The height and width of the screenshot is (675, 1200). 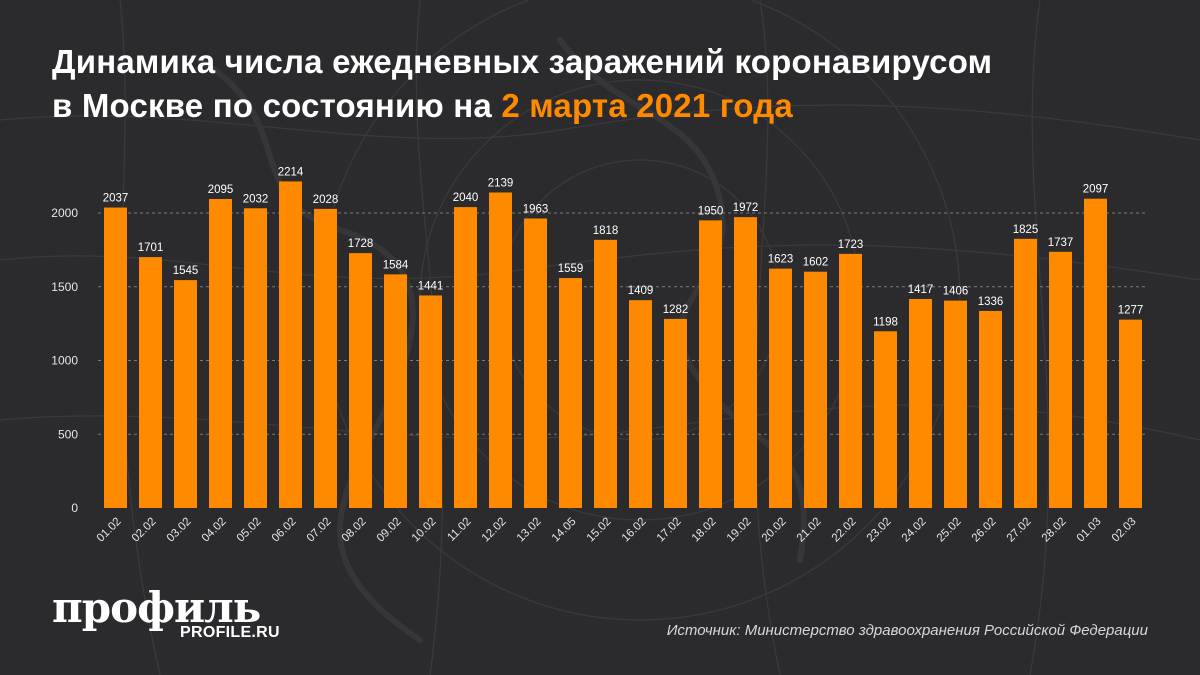 What do you see at coordinates (956, 292) in the screenshot?
I see `data-label: 1406` at bounding box center [956, 292].